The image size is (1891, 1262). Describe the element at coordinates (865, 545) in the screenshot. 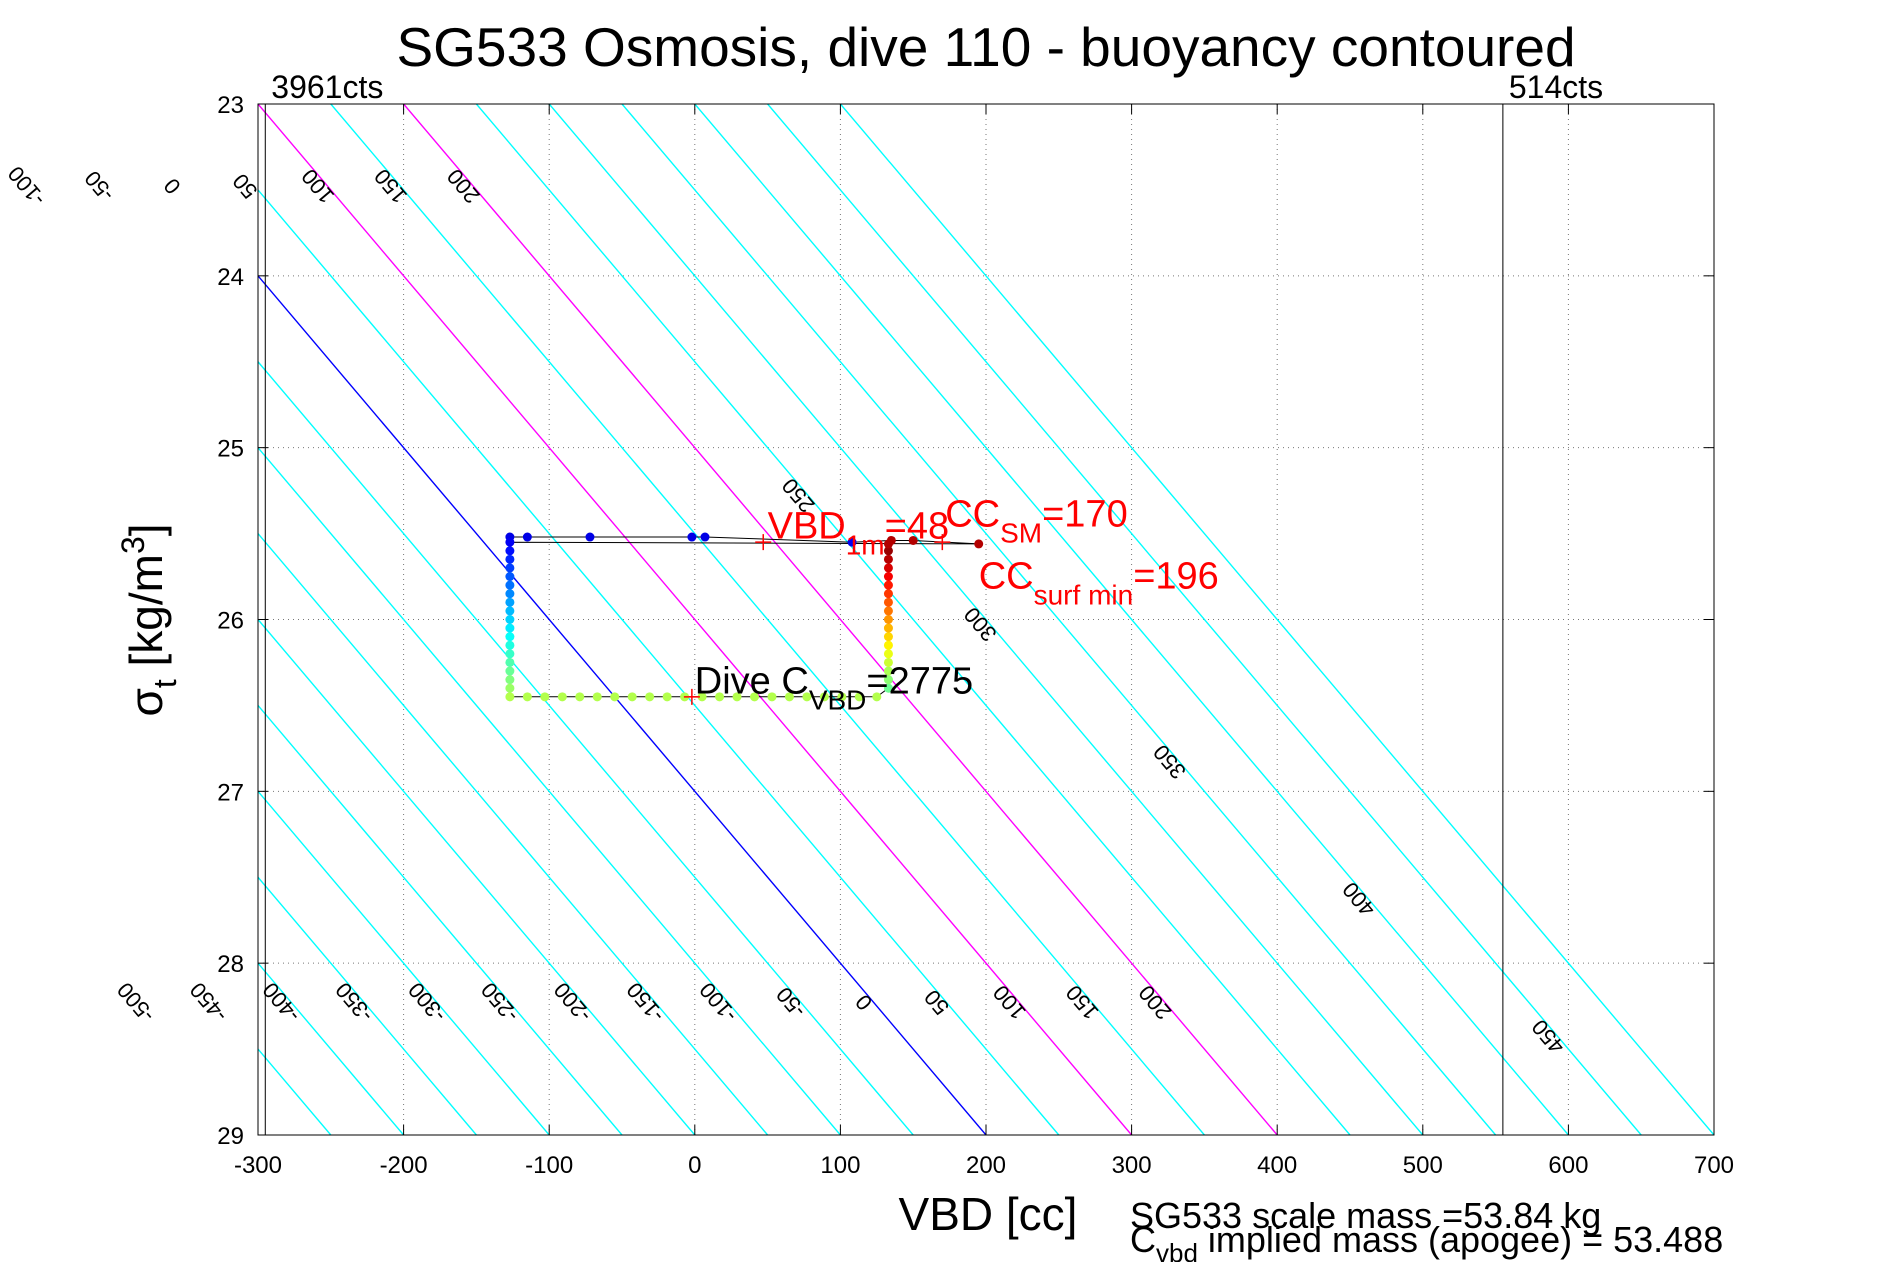

I see `annotation-sub: 1m` at that location.